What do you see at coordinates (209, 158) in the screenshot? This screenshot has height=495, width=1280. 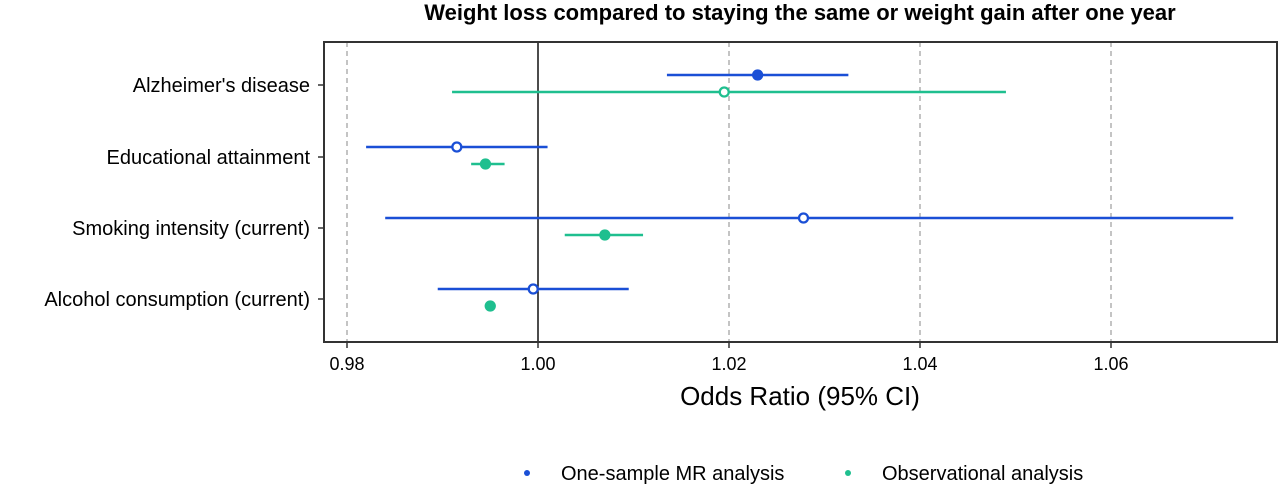 I see `category-label: Educational attainment` at bounding box center [209, 158].